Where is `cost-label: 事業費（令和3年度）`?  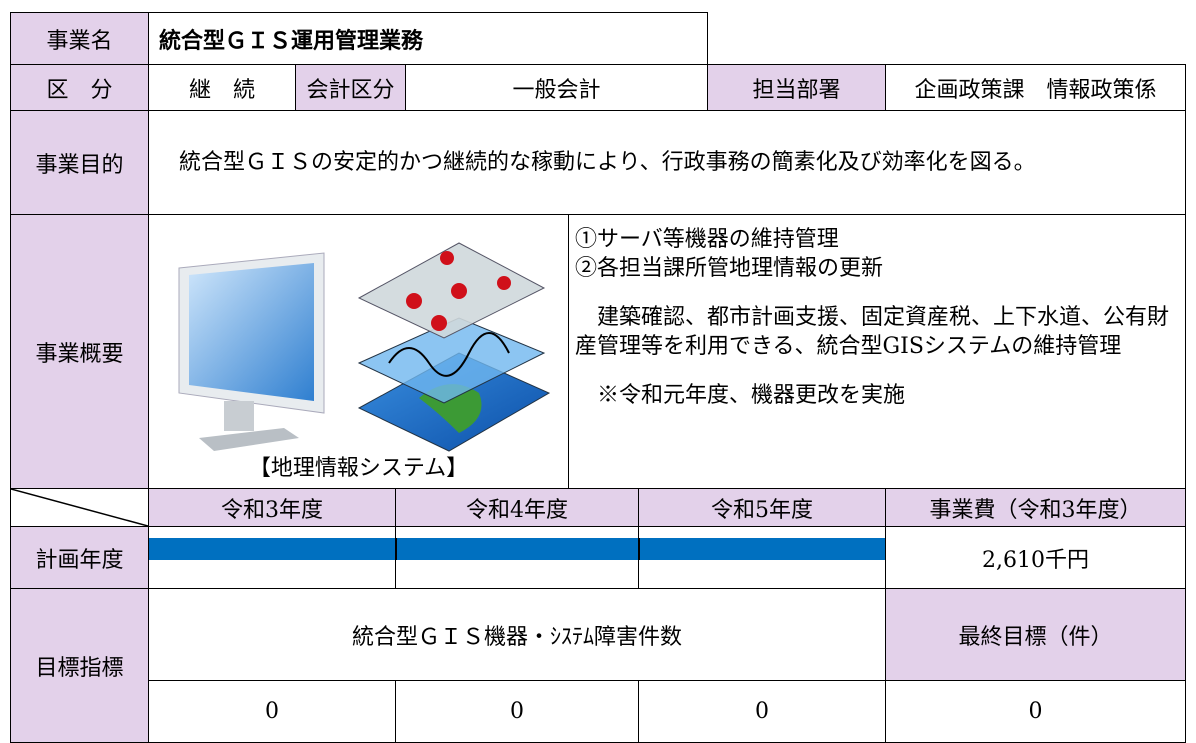 cost-label: 事業費（令和3年度） is located at coordinates (1035, 510).